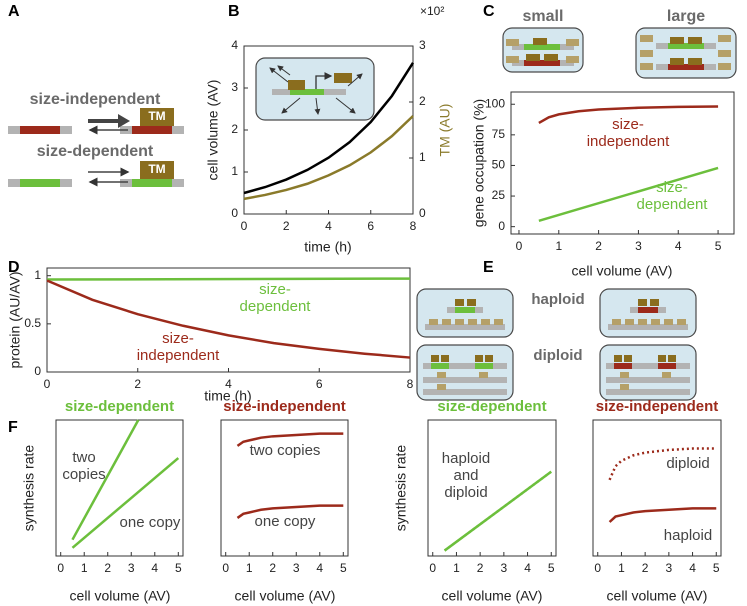 The image size is (747, 606). Describe the element at coordinates (156, 169) in the screenshot. I see `tm-label: TM` at that location.